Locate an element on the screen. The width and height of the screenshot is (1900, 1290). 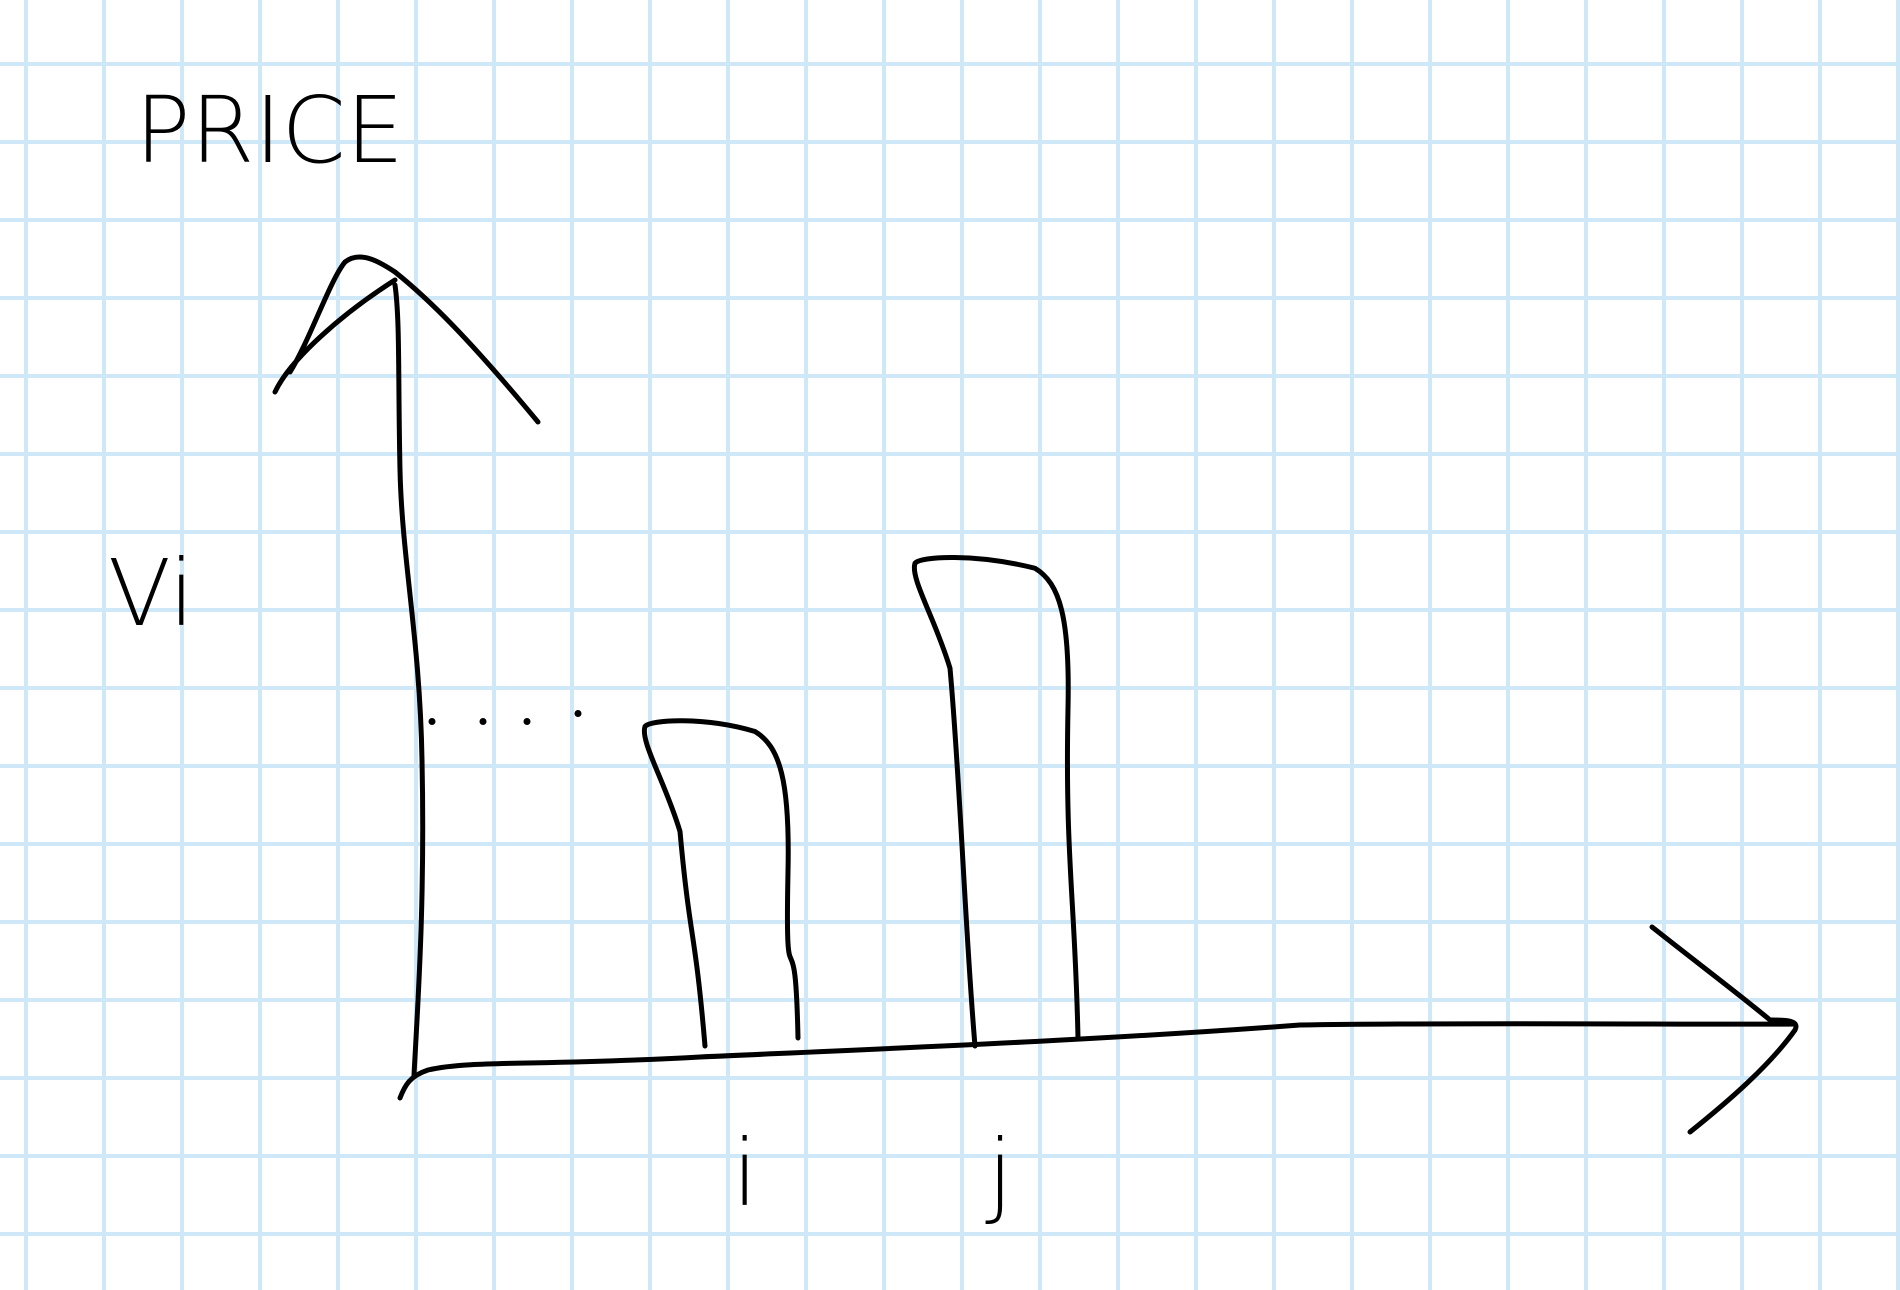
y-axis-arrowhead is located at coordinates (406, 339).